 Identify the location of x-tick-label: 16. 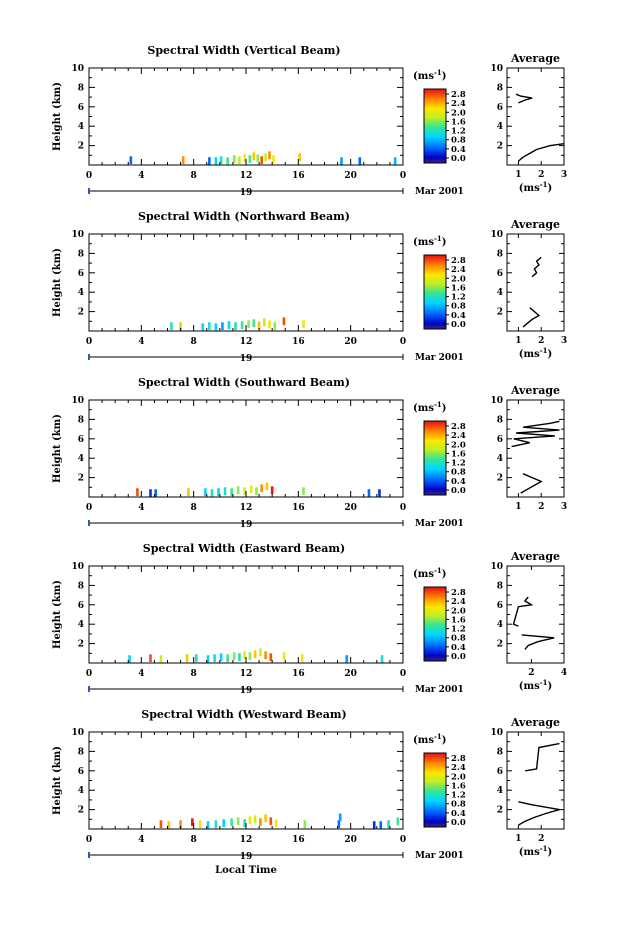
(298, 674).